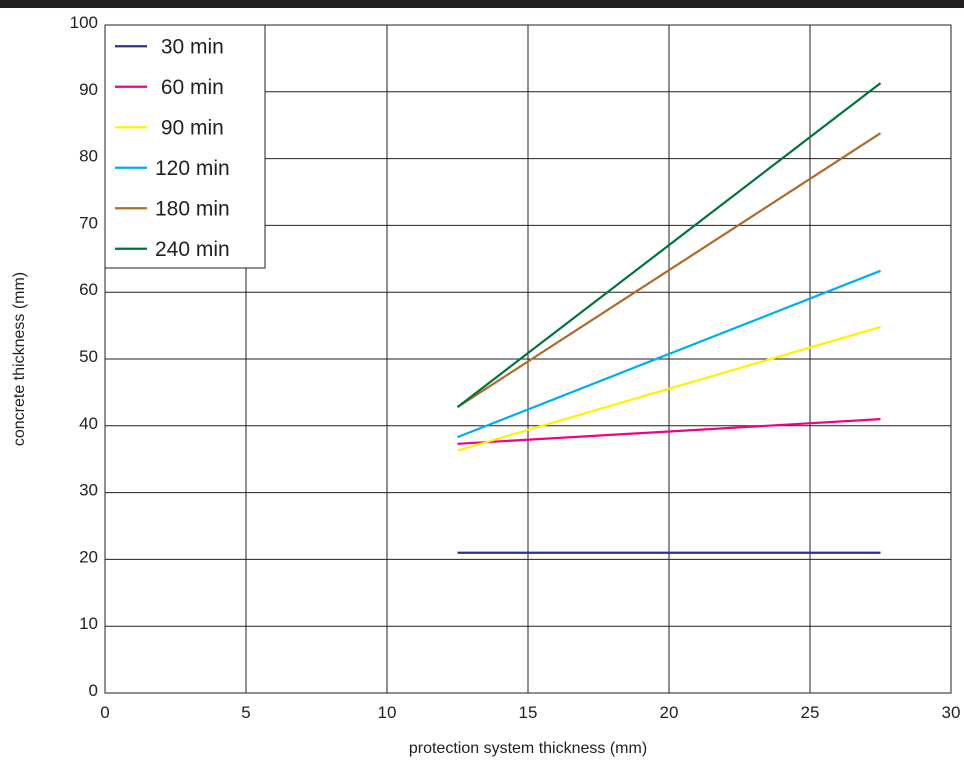 This screenshot has width=964, height=761. What do you see at coordinates (189, 127) in the screenshot?
I see `legend-label: 90 min` at bounding box center [189, 127].